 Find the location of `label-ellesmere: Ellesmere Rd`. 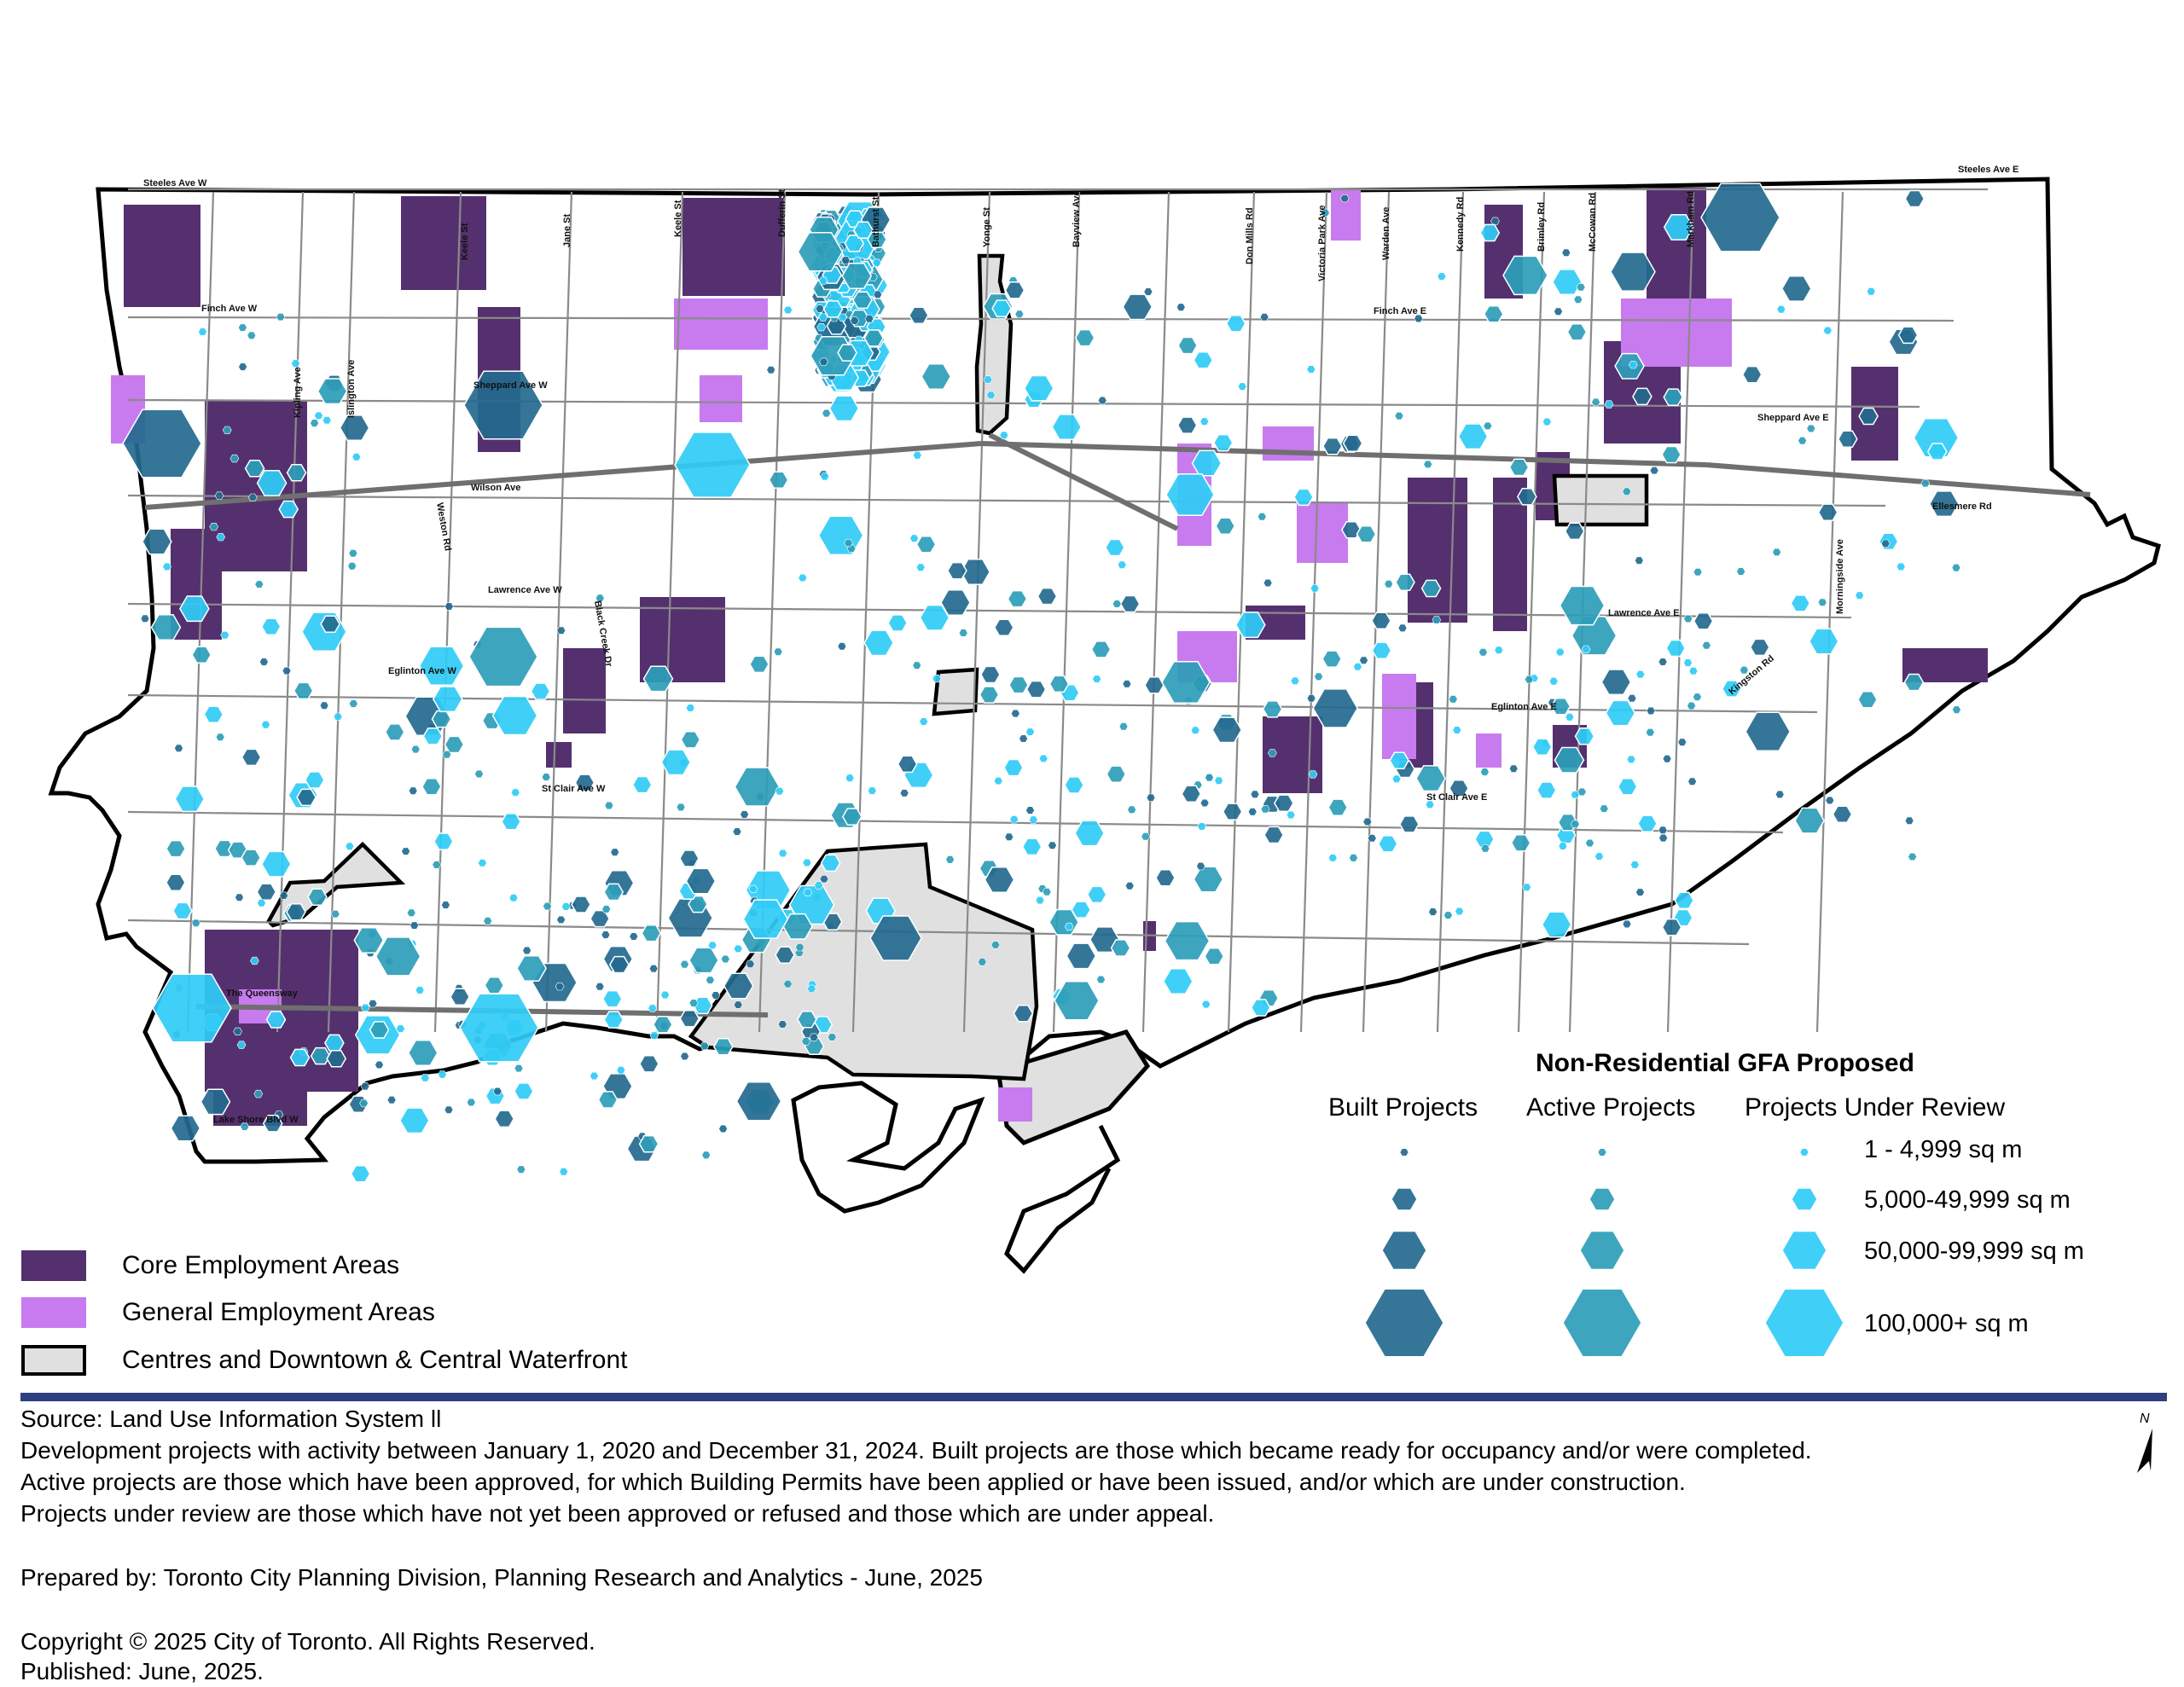

label-ellesmere: Ellesmere Rd is located at coordinates (1962, 507).